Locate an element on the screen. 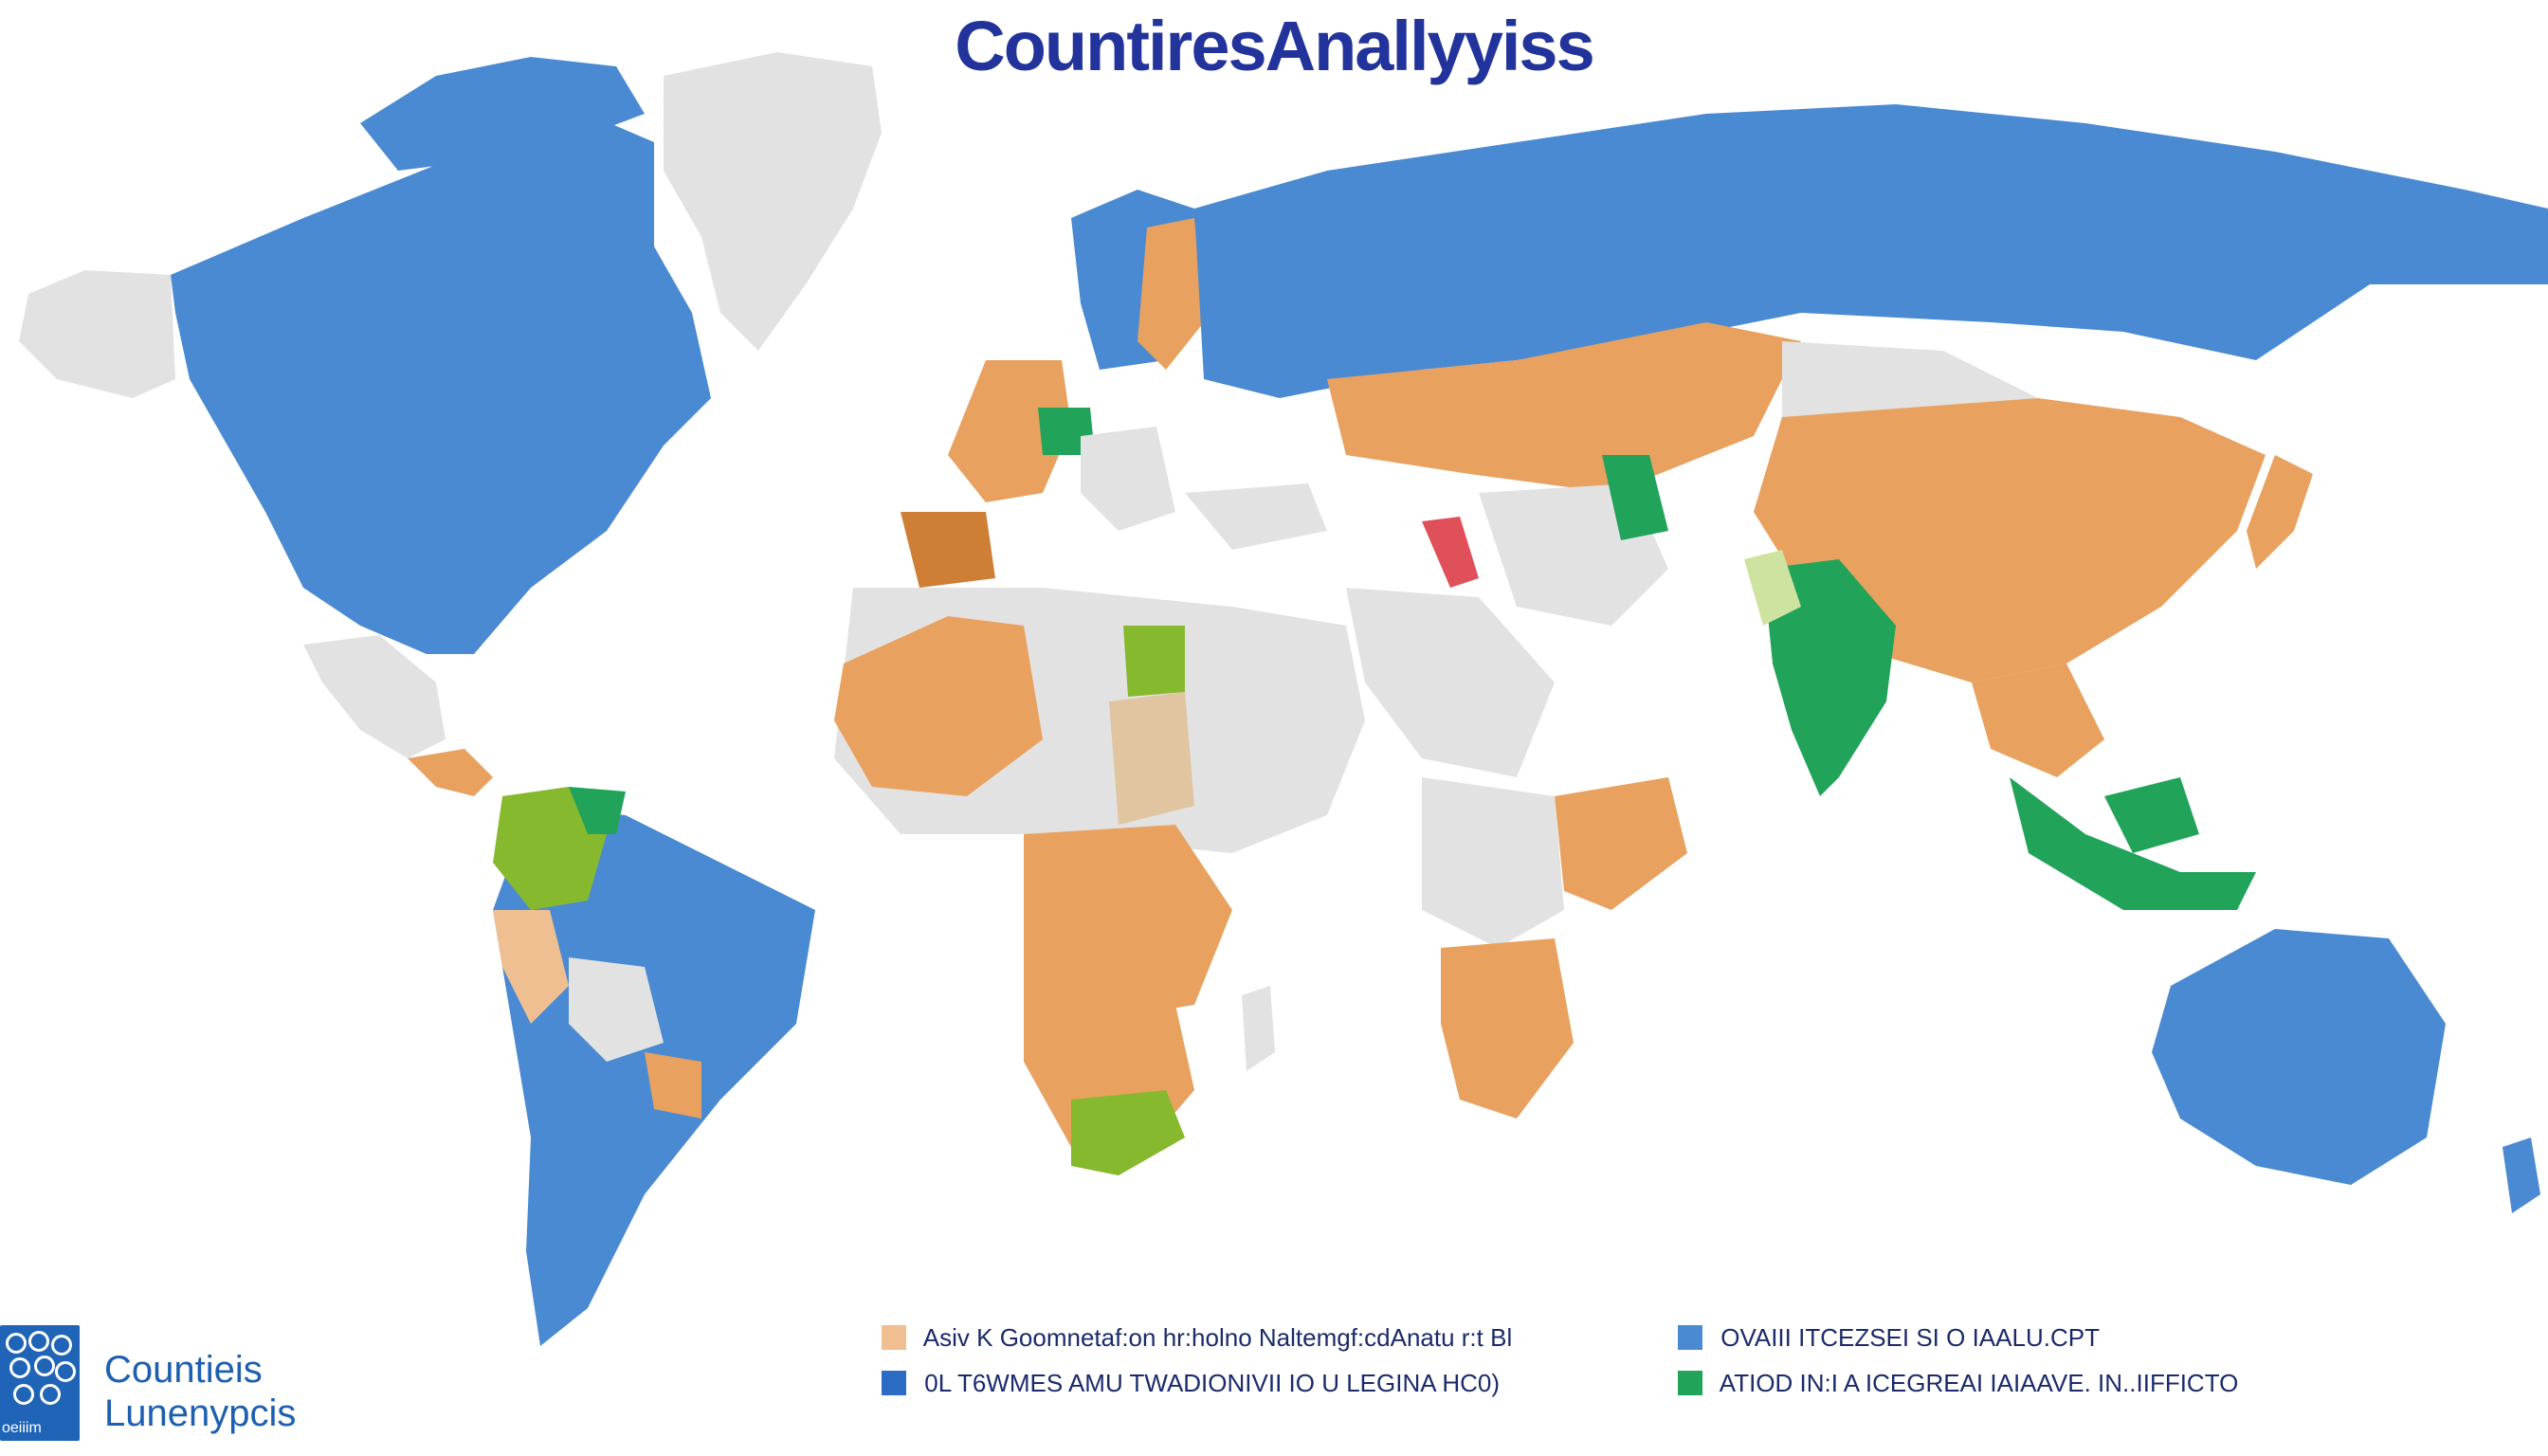  region-caucasus is located at coordinates (1450, 552).